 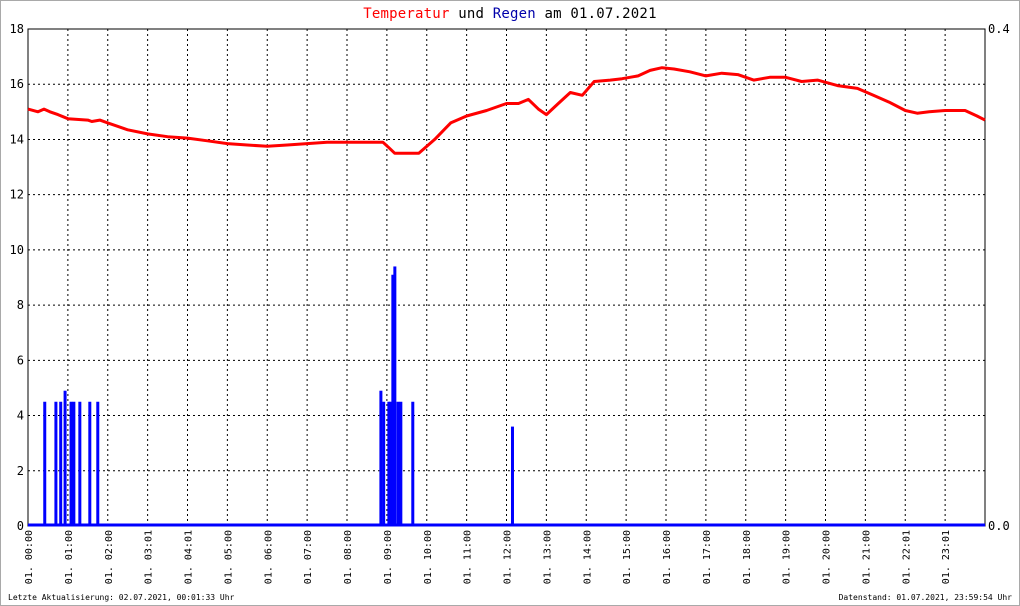 I want to click on temperature-series, so click(x=506, y=110).